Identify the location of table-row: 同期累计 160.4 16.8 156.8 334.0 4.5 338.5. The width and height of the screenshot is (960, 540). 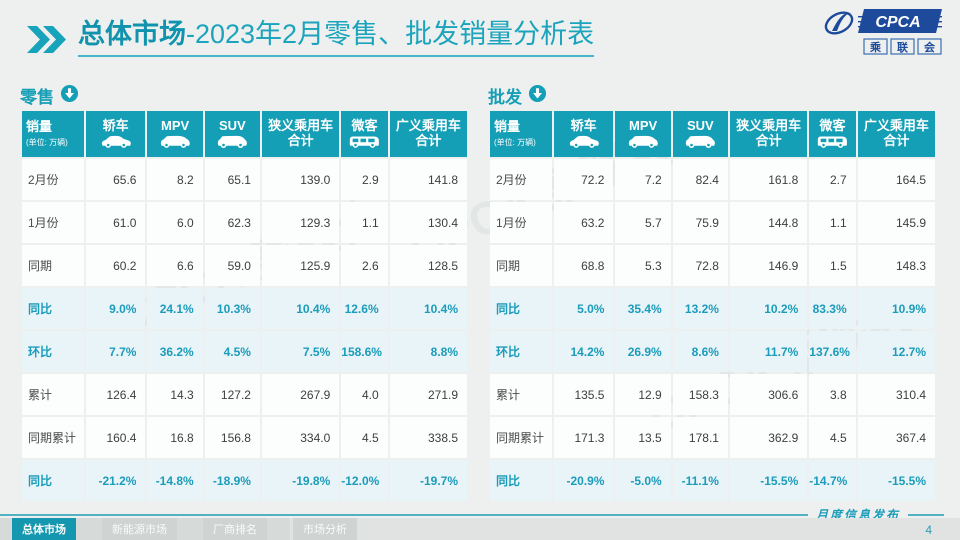
(244, 437).